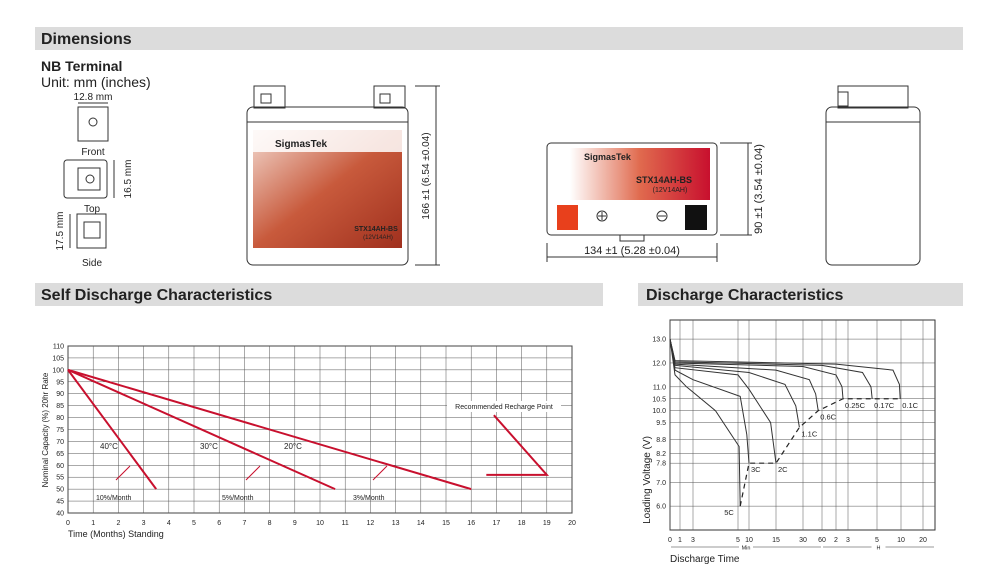  I want to click on series-label: 5C, so click(729, 512).